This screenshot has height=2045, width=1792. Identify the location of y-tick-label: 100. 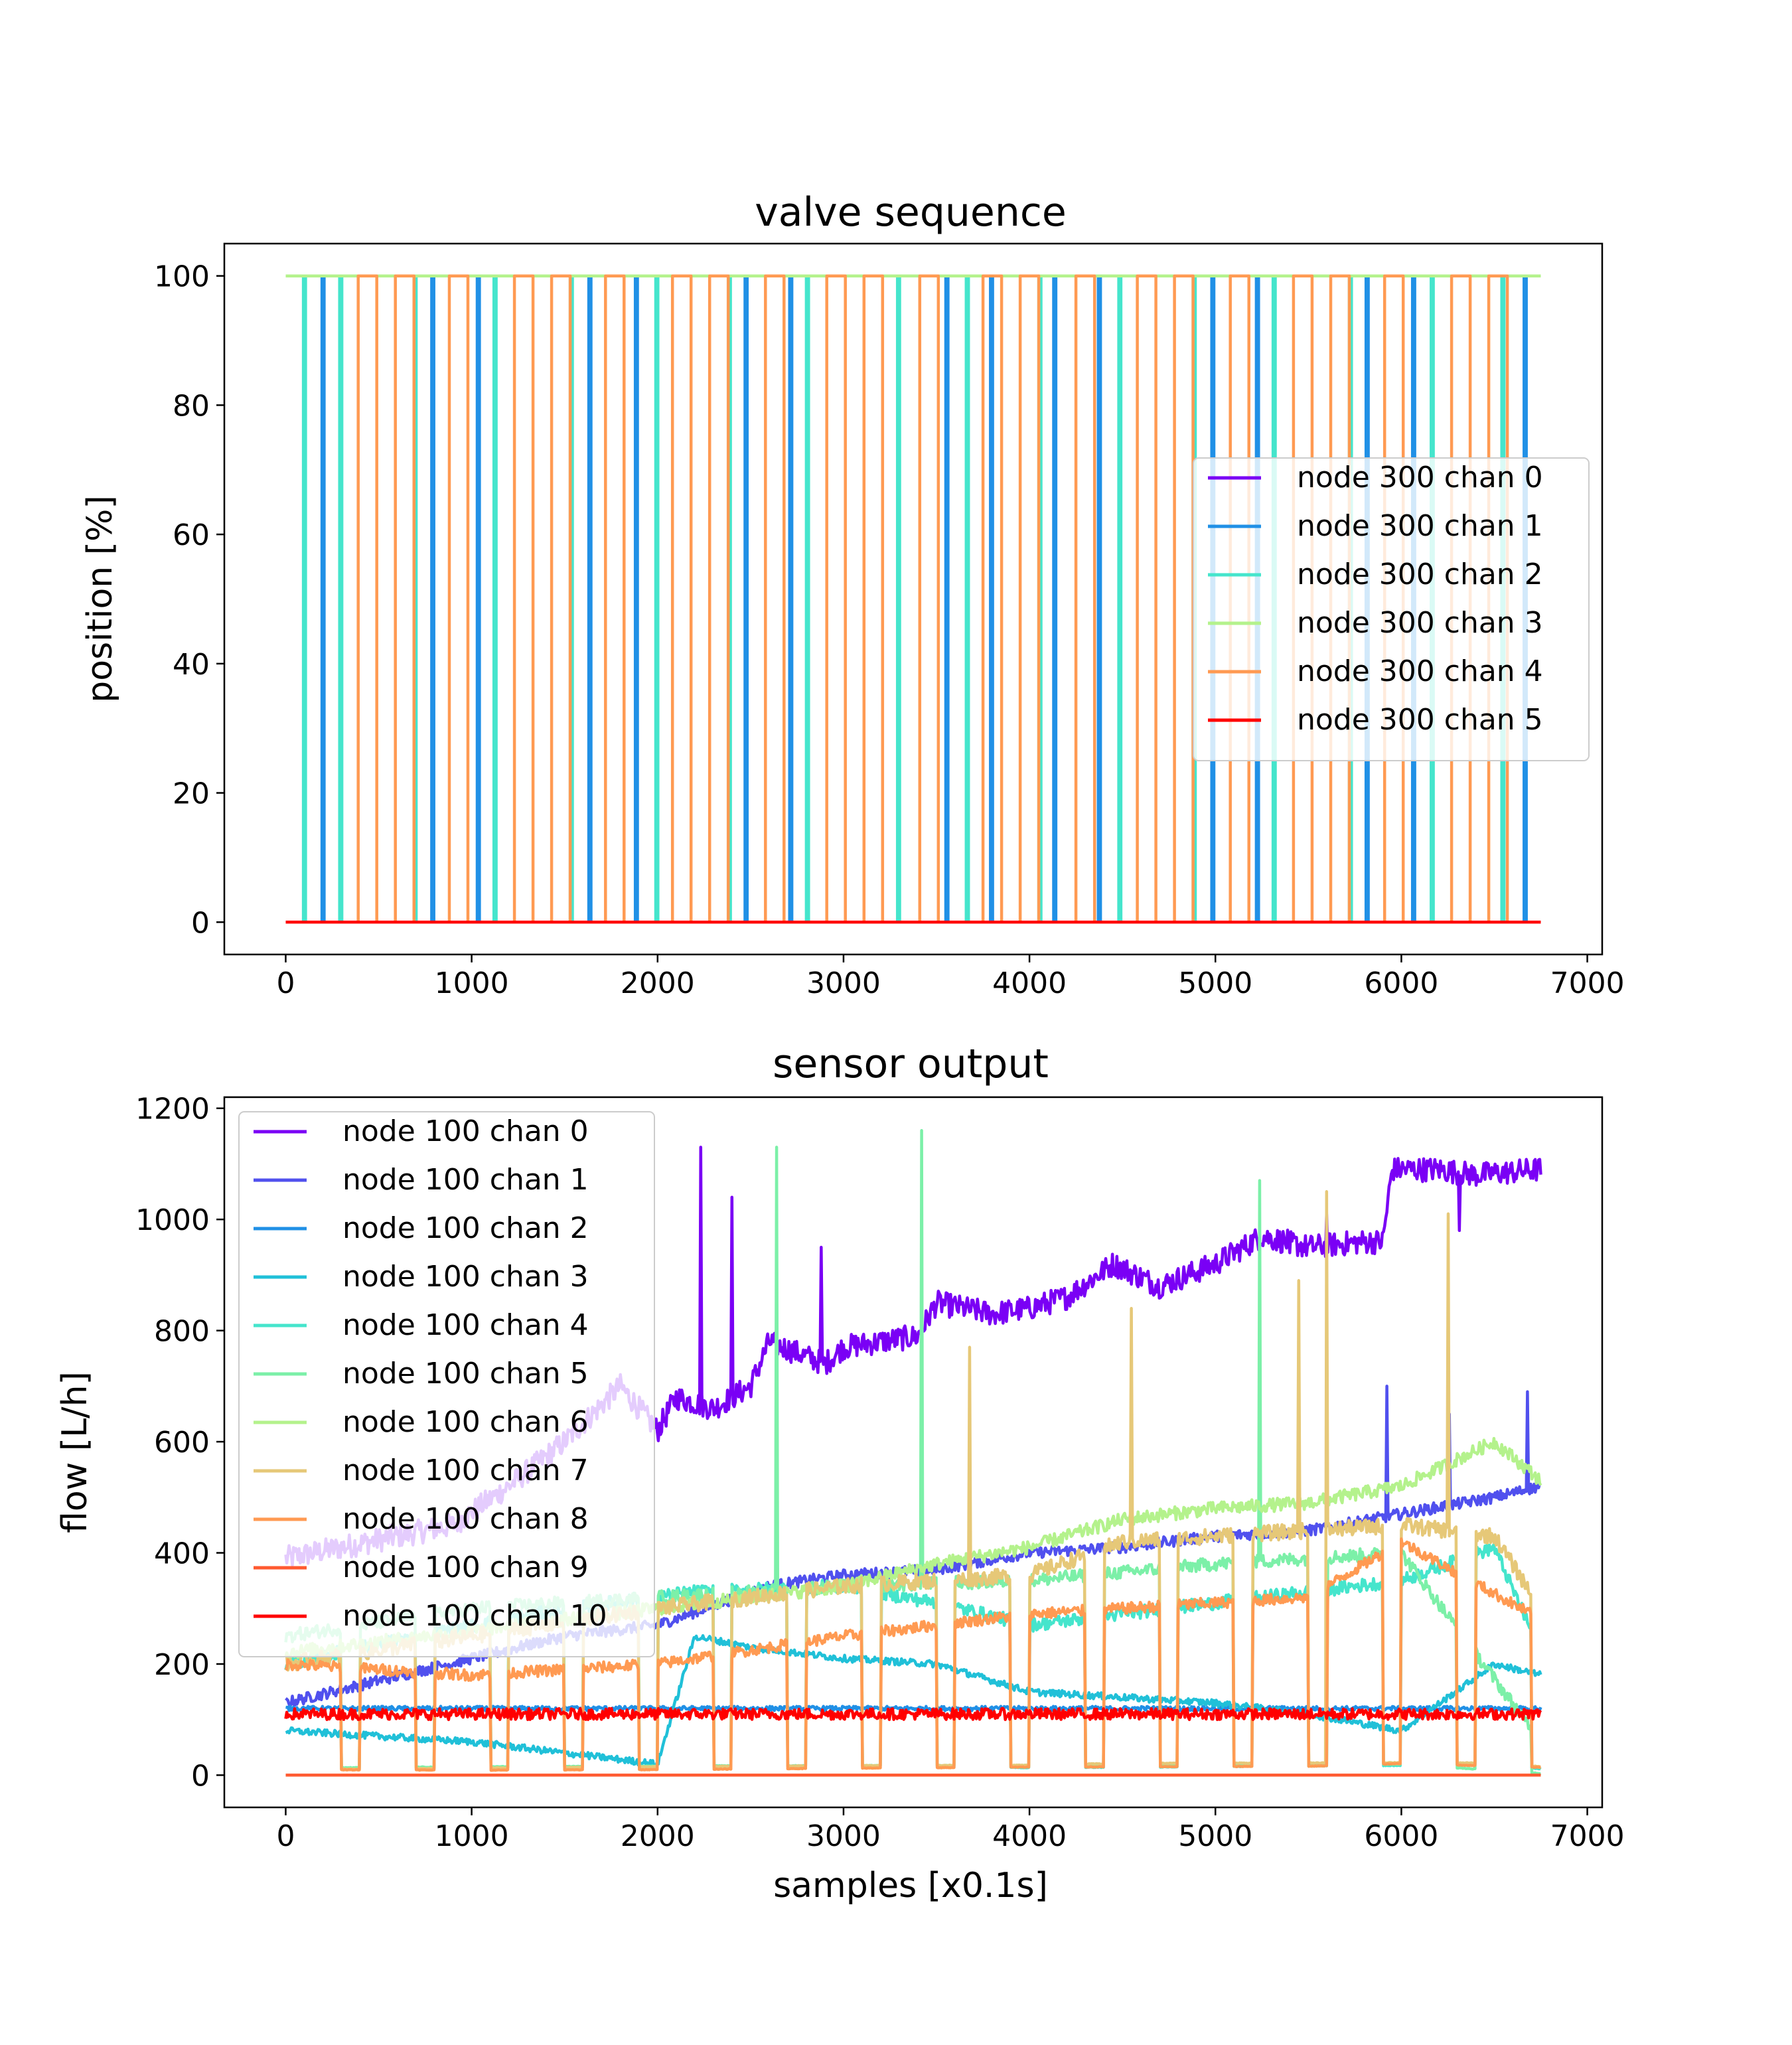
(182, 277).